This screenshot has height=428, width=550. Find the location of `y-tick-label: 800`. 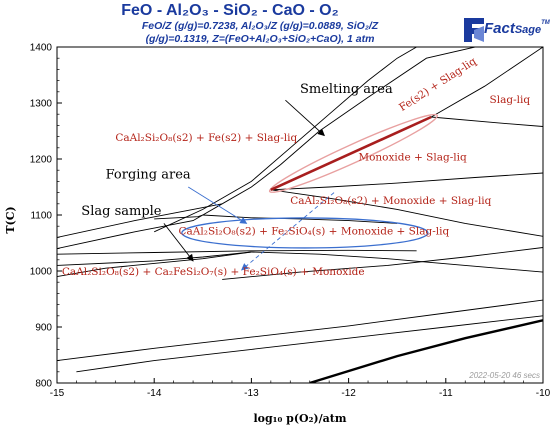

y-tick-label: 800 is located at coordinates (43, 384).